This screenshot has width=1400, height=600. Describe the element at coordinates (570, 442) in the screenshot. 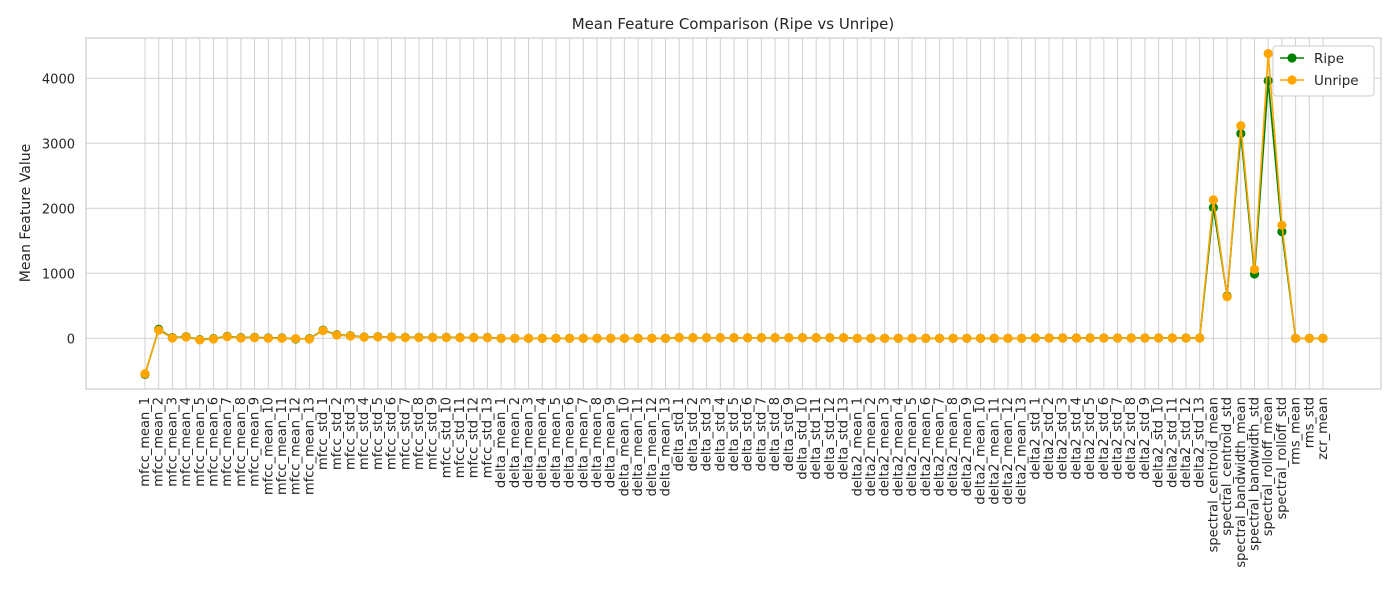

I see `x-tick-label: delta_mean_6` at that location.